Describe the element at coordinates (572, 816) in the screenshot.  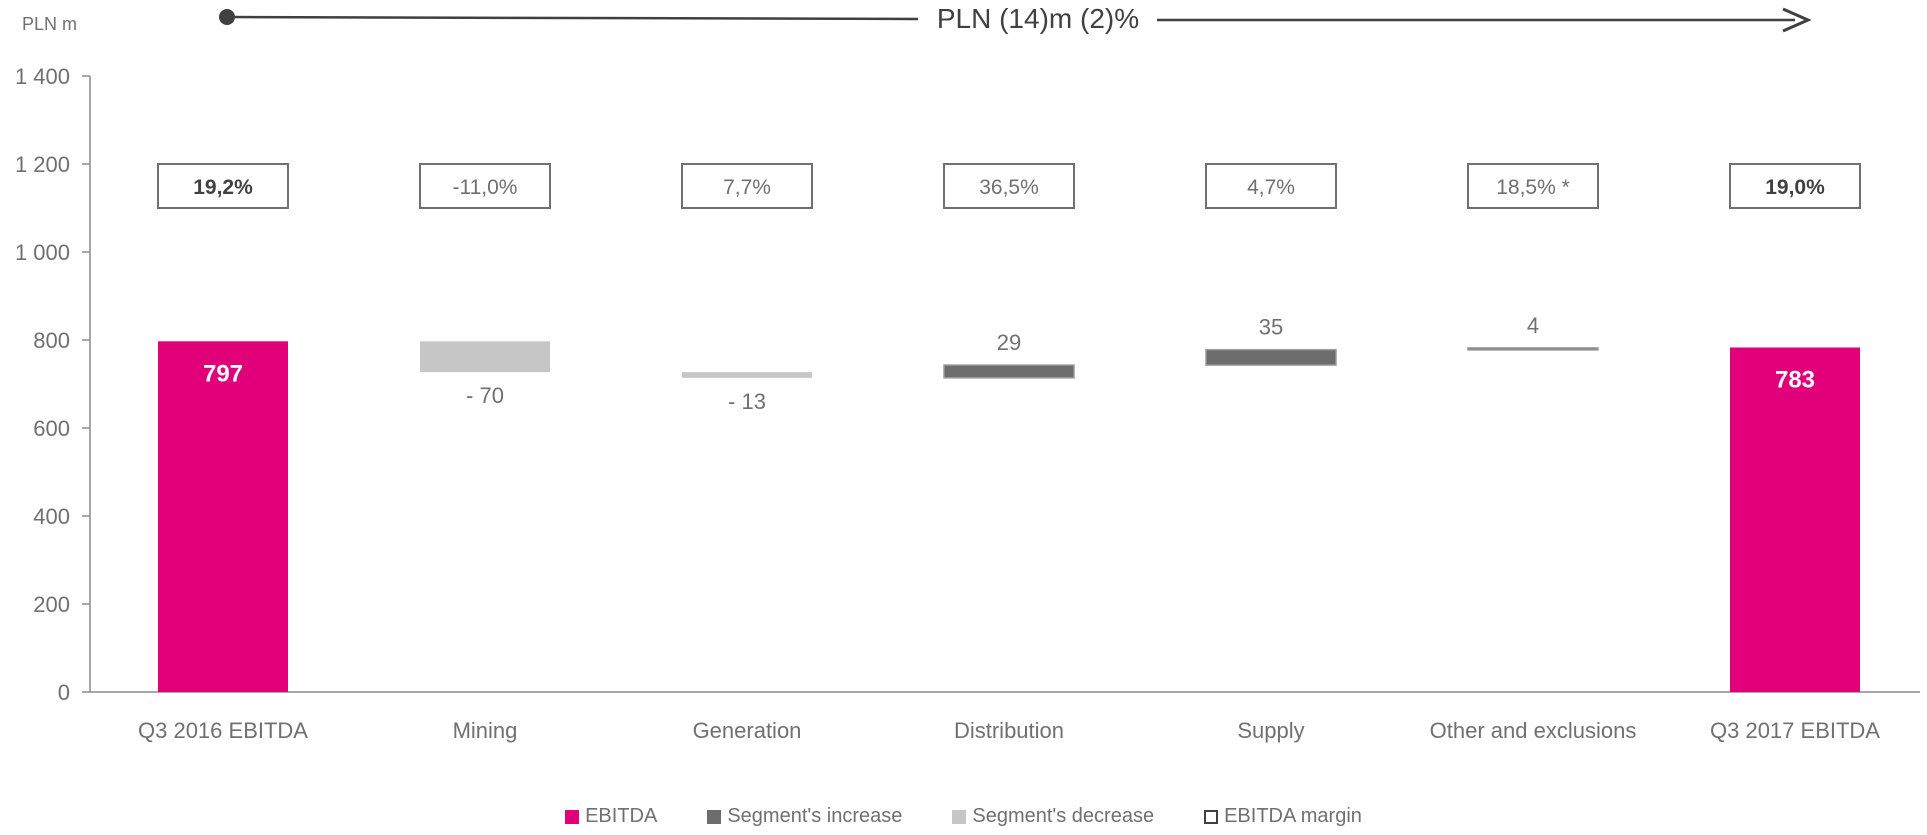
I see `legend-swatch-ebitda` at that location.